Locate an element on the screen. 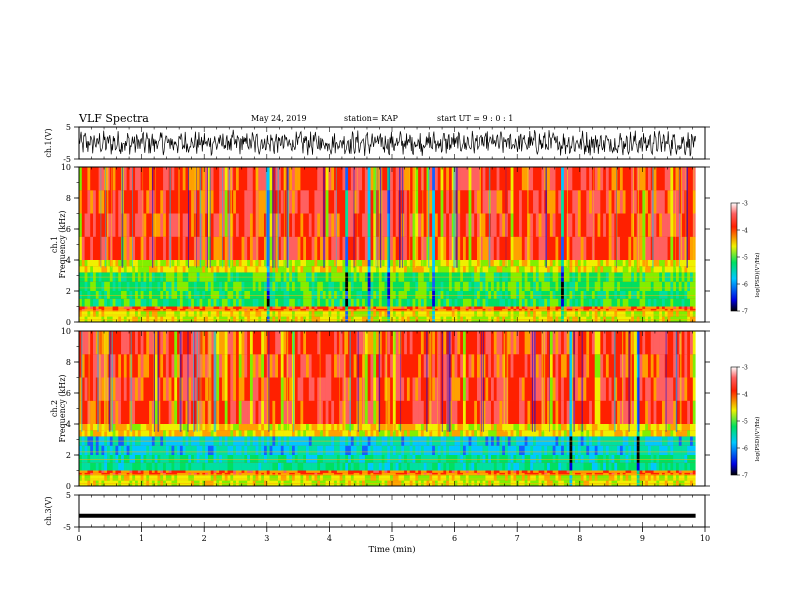 Image resolution: width=792 pixels, height=612 pixels. ch1-spectrogram-colorbar-label: log(PSD)(V²/Hz) is located at coordinates (757, 275).